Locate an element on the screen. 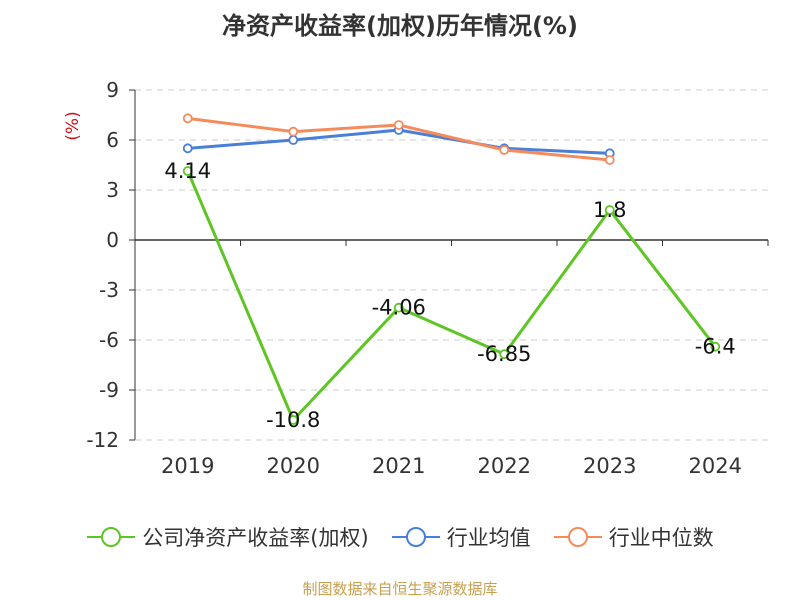 Image resolution: width=800 pixels, height=600 pixels. data-label: -6.4 is located at coordinates (715, 347).